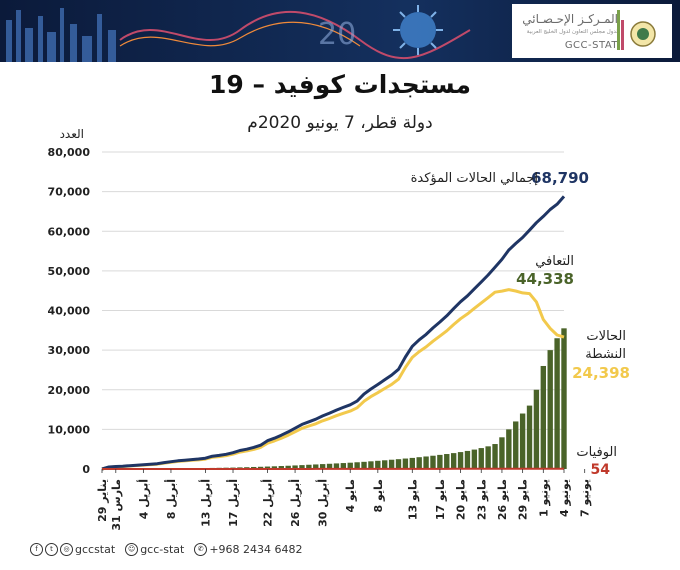  Describe the element at coordinates (643, 34) in the screenshot. I see `gcc-emblem-icon` at that location.